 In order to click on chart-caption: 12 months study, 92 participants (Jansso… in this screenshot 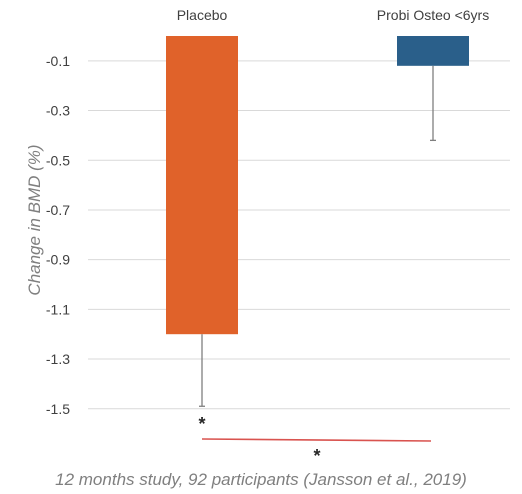, I will do `click(261, 479)`.